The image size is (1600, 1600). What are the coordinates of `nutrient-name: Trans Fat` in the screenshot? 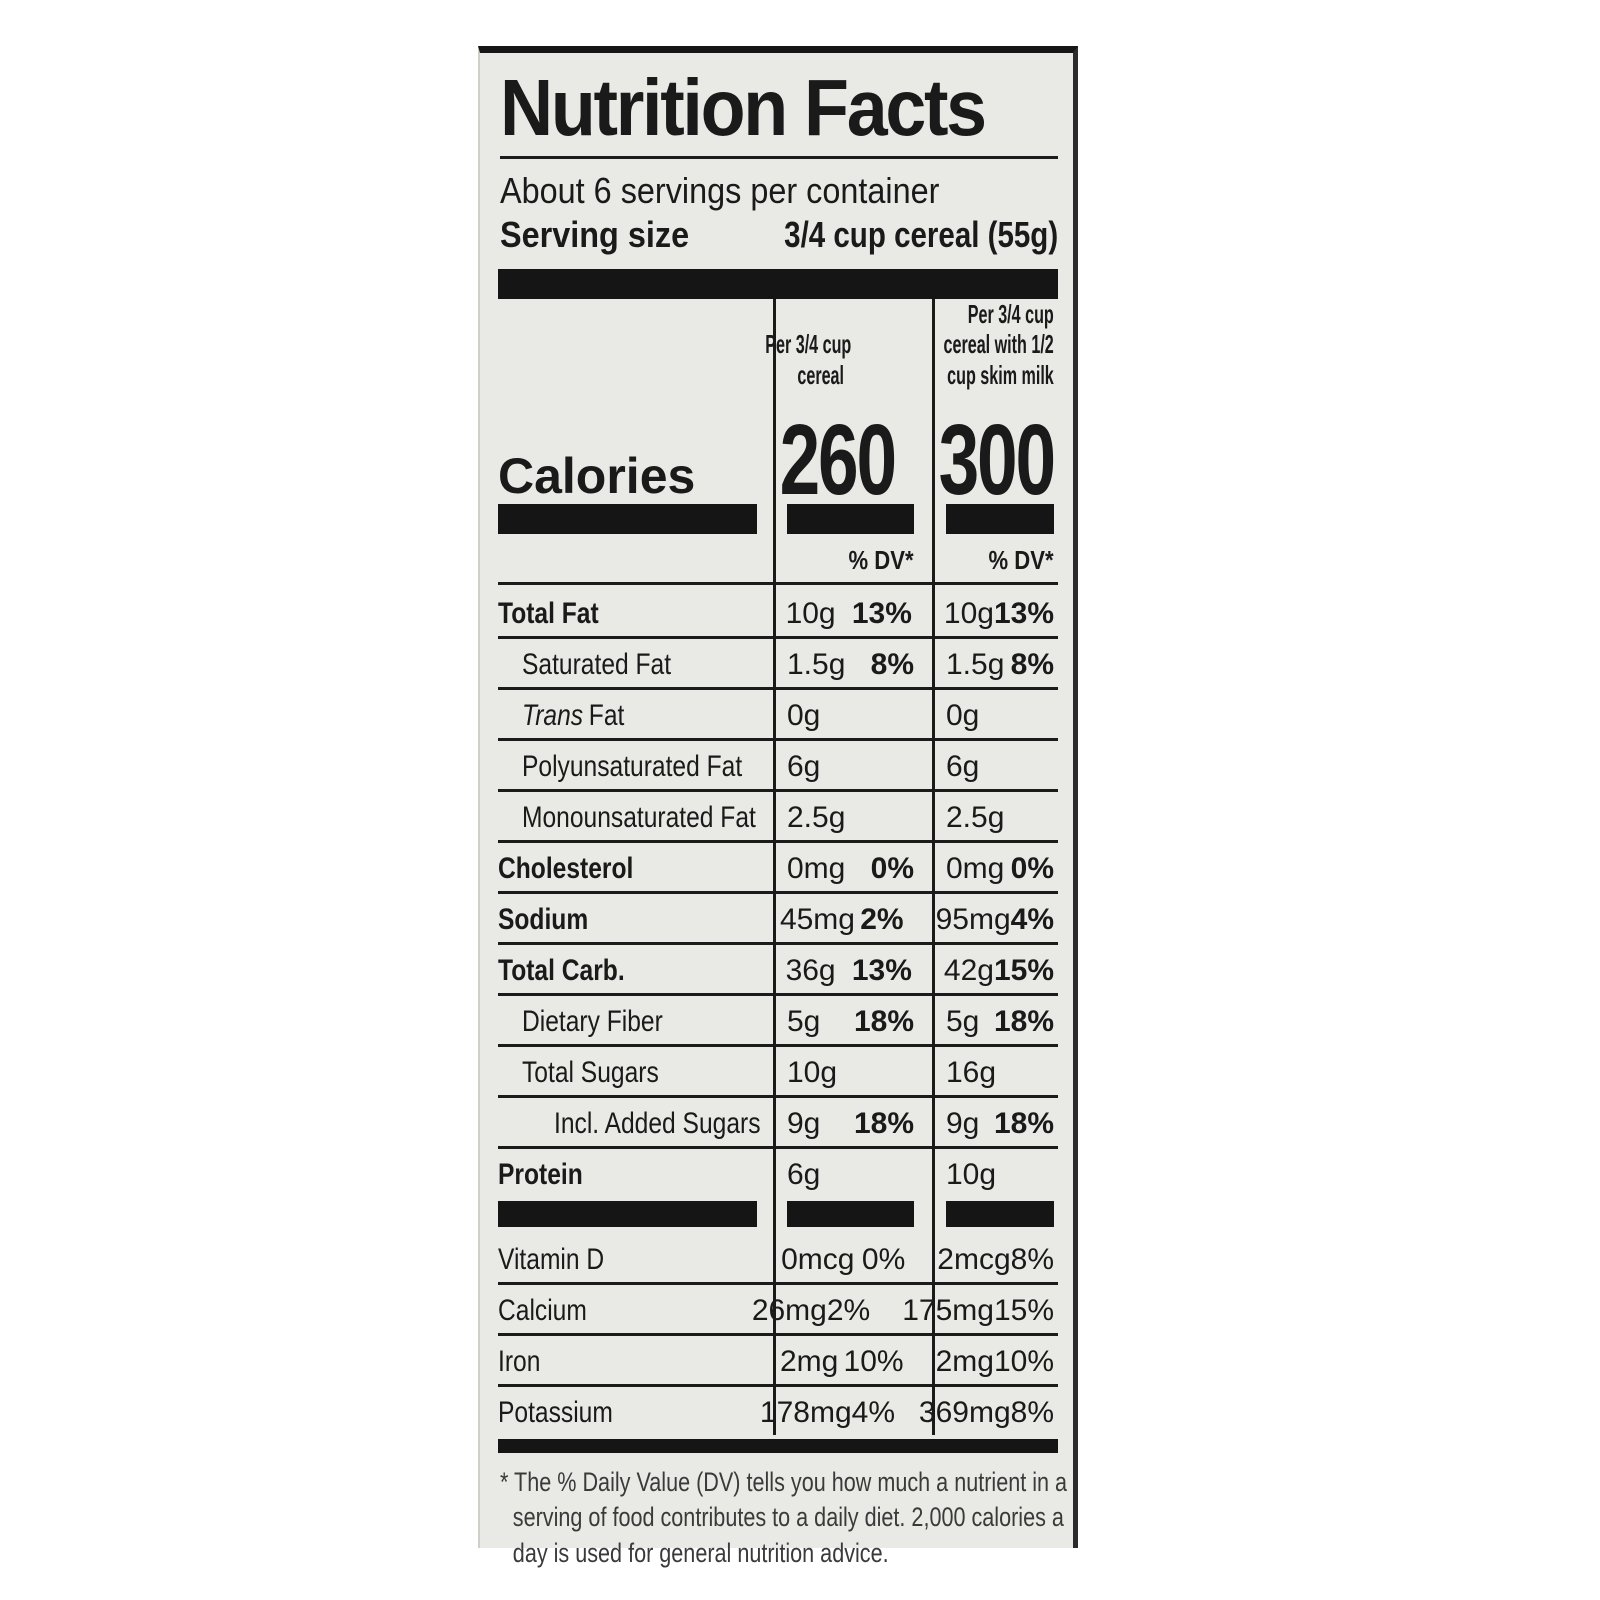 It's located at (635, 719).